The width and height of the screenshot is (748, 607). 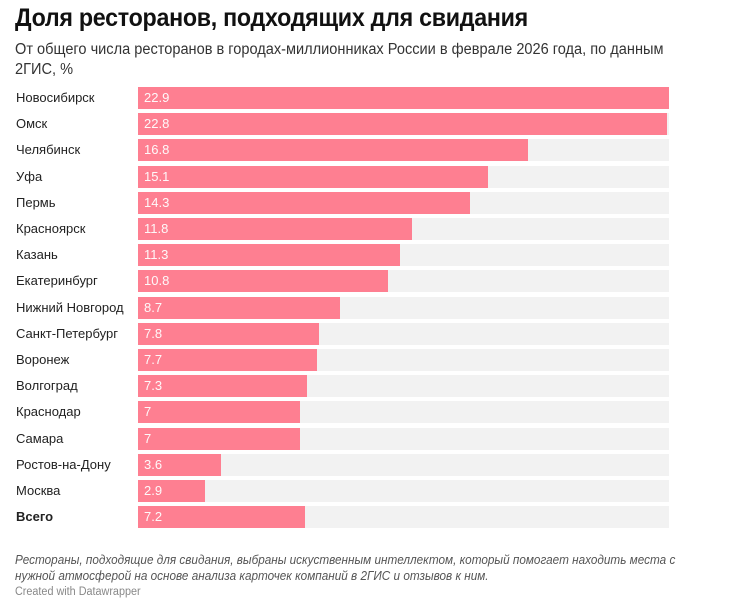 I want to click on category-label: Всего, so click(x=35, y=517).